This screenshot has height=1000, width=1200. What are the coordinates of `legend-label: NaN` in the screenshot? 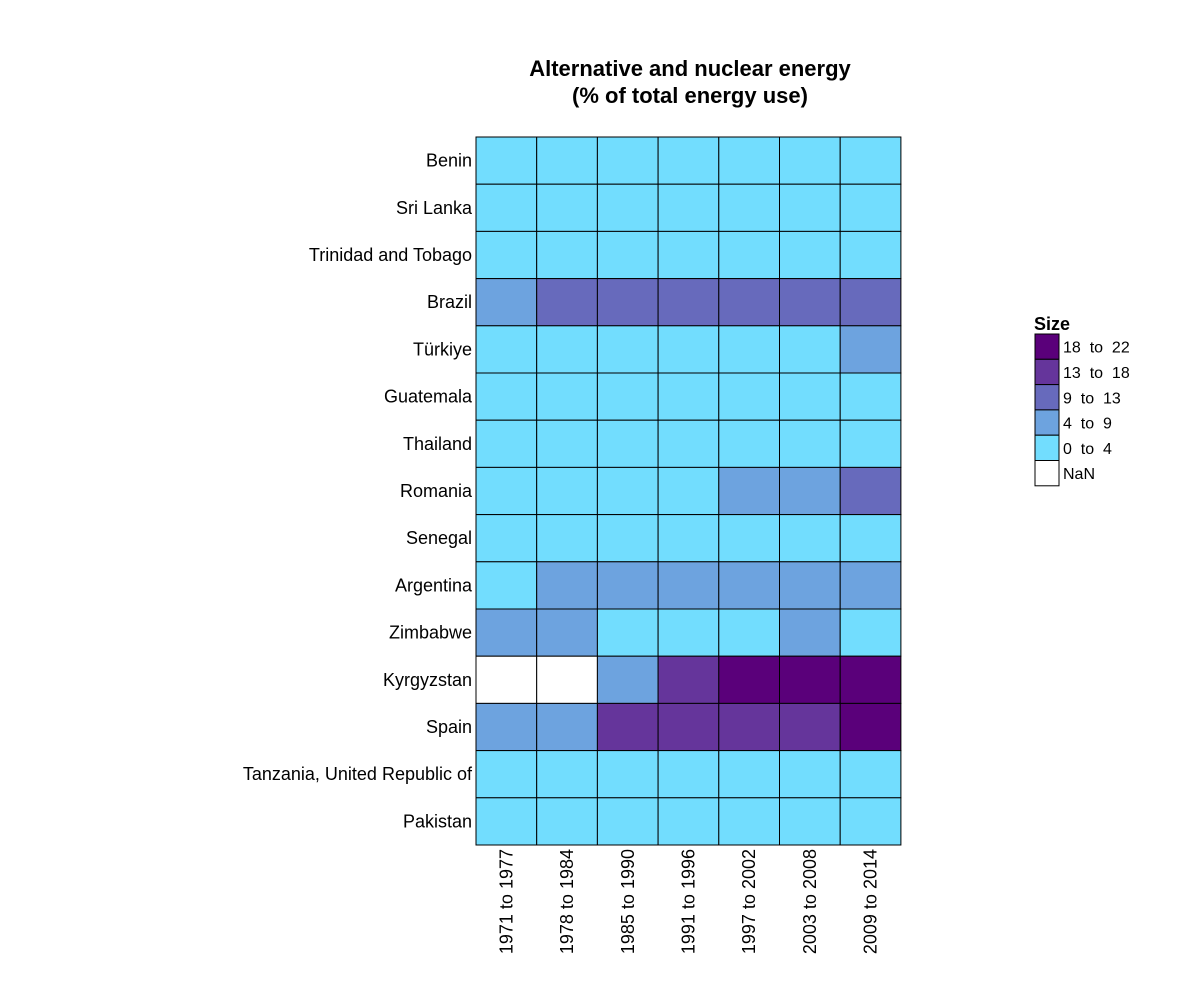 It's located at (1079, 474).